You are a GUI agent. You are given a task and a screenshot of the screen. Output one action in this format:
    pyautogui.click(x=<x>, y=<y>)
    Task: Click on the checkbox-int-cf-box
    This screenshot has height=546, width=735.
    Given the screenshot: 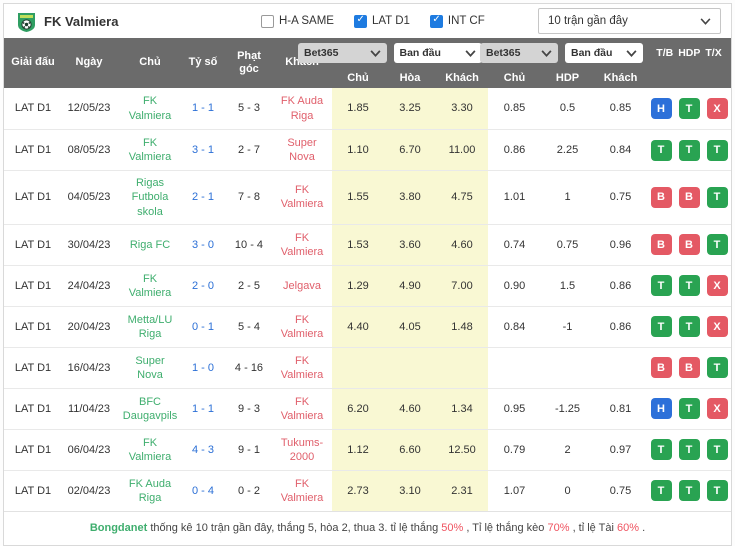 What is the action you would take?
    pyautogui.click(x=436, y=21)
    